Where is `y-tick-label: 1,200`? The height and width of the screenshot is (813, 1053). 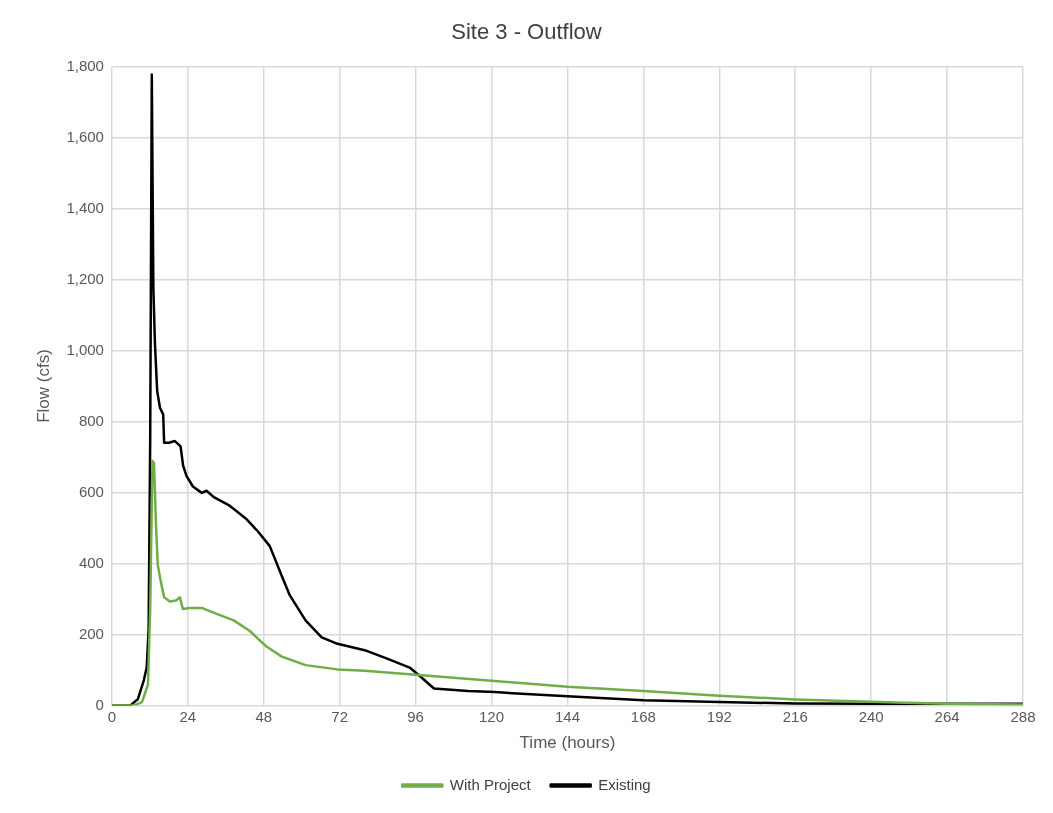 y-tick-label: 1,200 is located at coordinates (85, 278).